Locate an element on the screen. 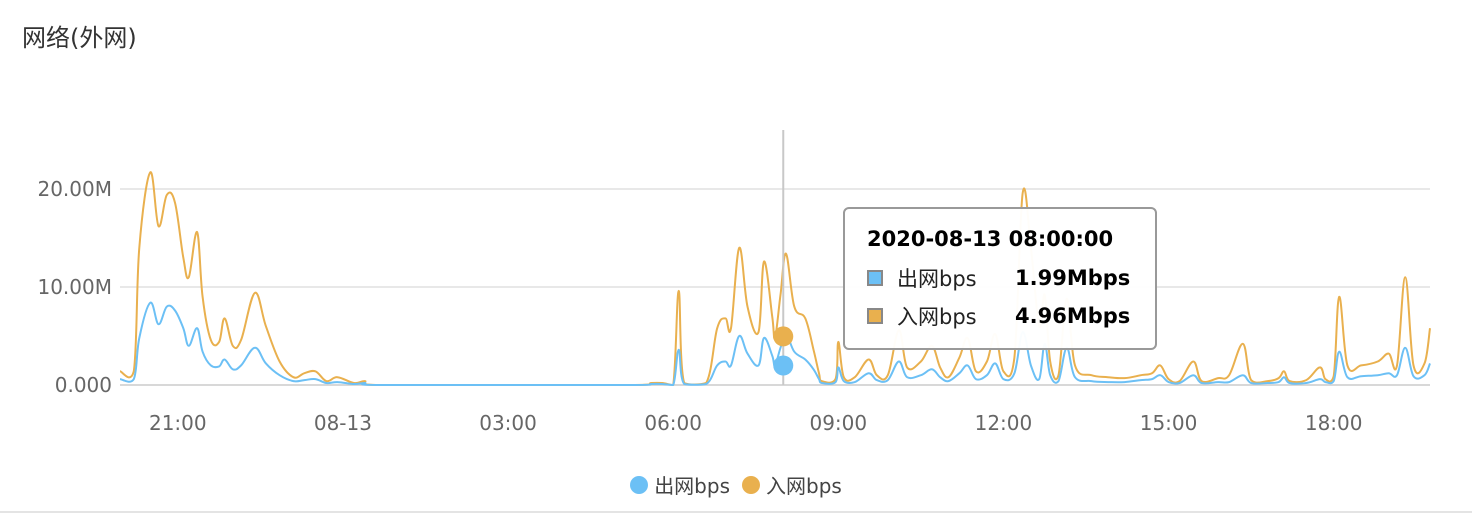 The width and height of the screenshot is (1472, 514). y-axis: 0.000 10.00M 20.00M is located at coordinates (74, 287).